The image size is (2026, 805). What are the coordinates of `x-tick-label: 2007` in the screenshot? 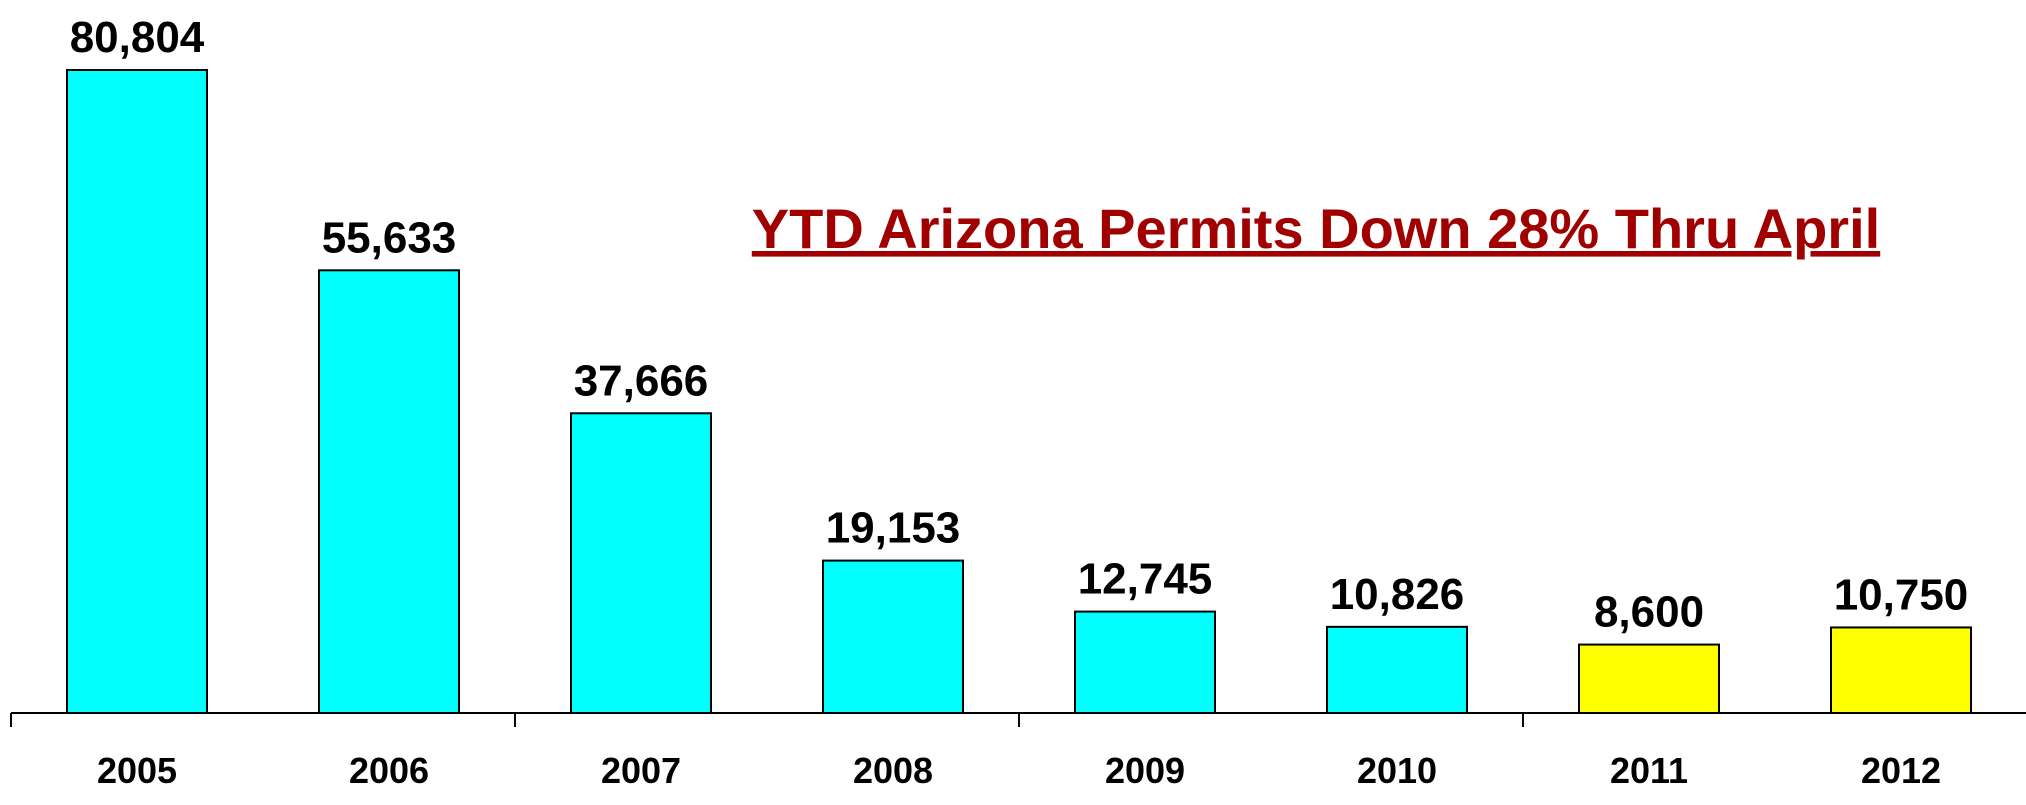 It's located at (641, 770).